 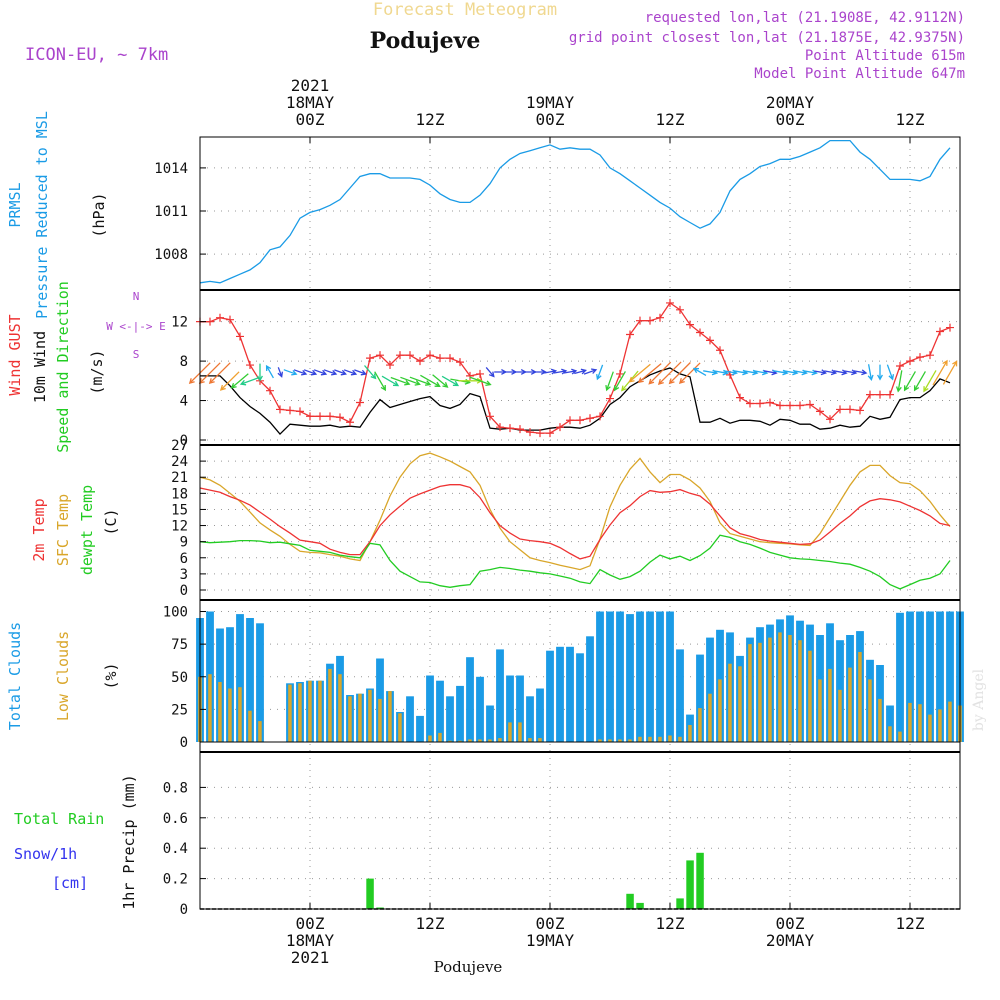 What do you see at coordinates (310, 923) in the screenshot?
I see `bottom-time-label: 00Z` at bounding box center [310, 923].